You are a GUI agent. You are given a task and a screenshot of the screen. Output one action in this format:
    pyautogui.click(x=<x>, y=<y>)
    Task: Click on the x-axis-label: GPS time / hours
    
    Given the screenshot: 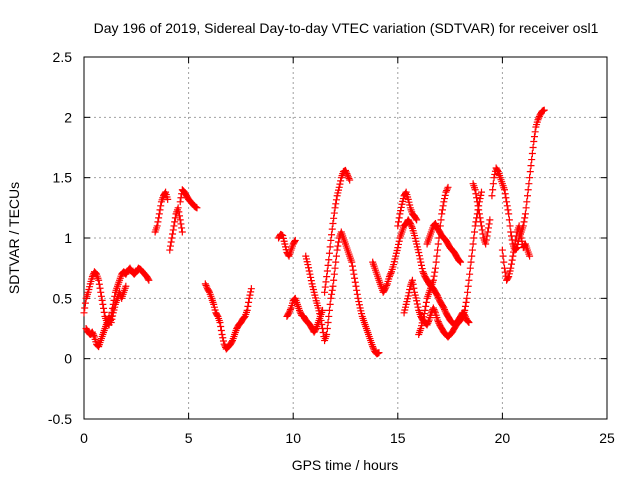 What is the action you would take?
    pyautogui.click(x=345, y=465)
    